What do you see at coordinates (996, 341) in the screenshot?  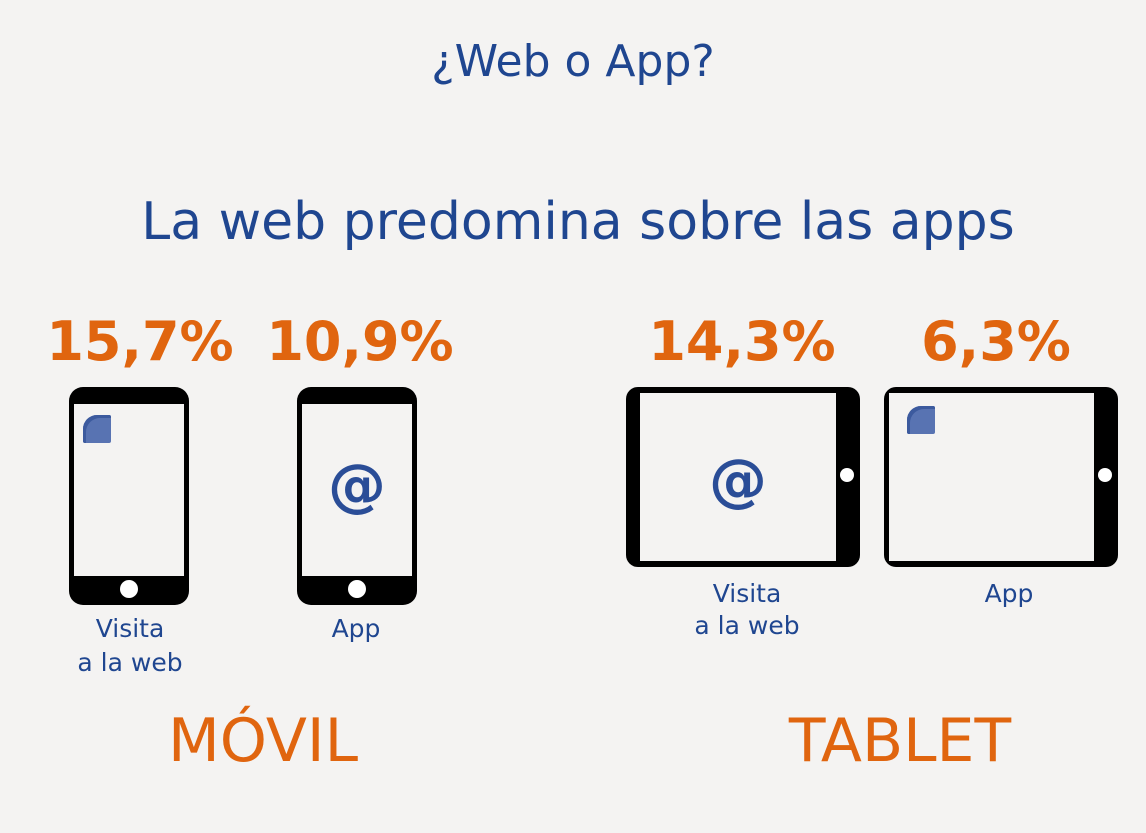 I see `tablet-app-percent: 6,3%` at bounding box center [996, 341].